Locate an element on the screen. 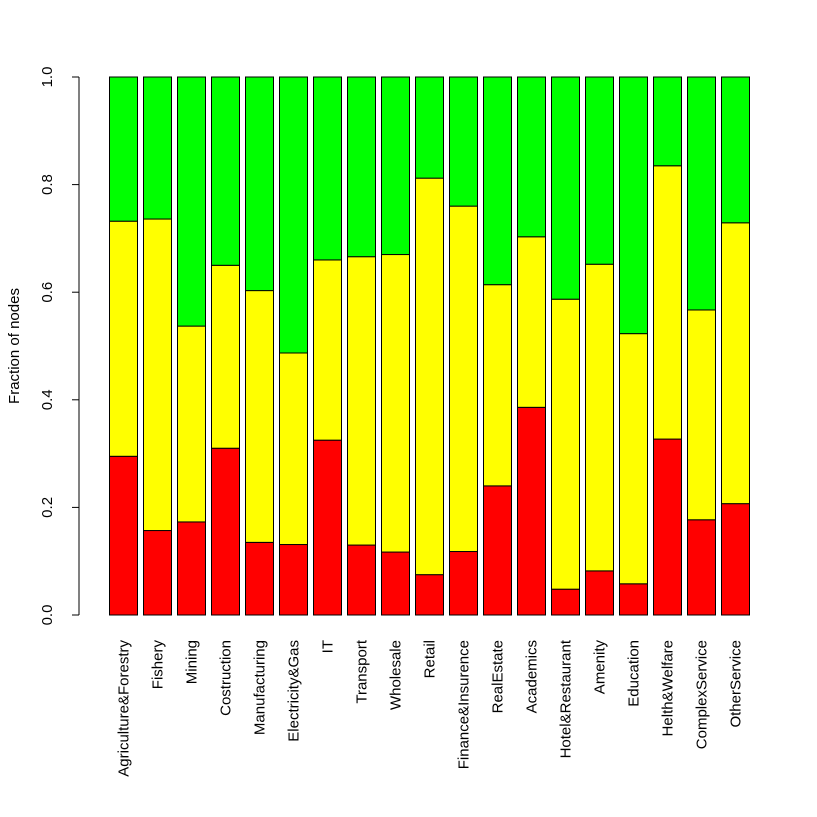 The height and width of the screenshot is (817, 817). y-axis-title: Fraction of nodes is located at coordinates (14, 346).